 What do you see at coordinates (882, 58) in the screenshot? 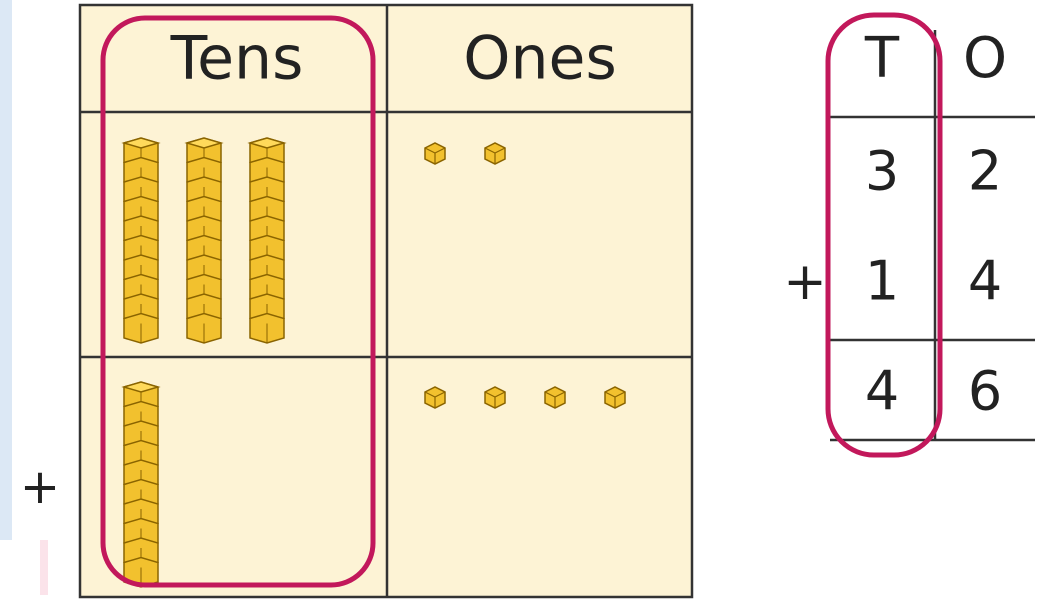
I see `column-header: T` at bounding box center [882, 58].